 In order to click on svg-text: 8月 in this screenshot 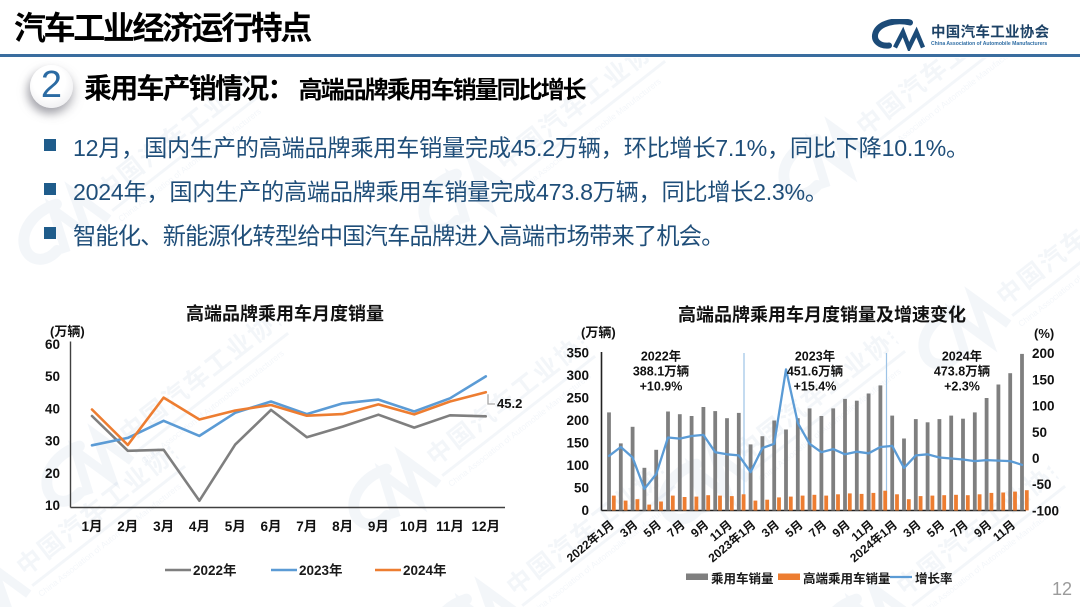, I will do `click(342, 526)`.